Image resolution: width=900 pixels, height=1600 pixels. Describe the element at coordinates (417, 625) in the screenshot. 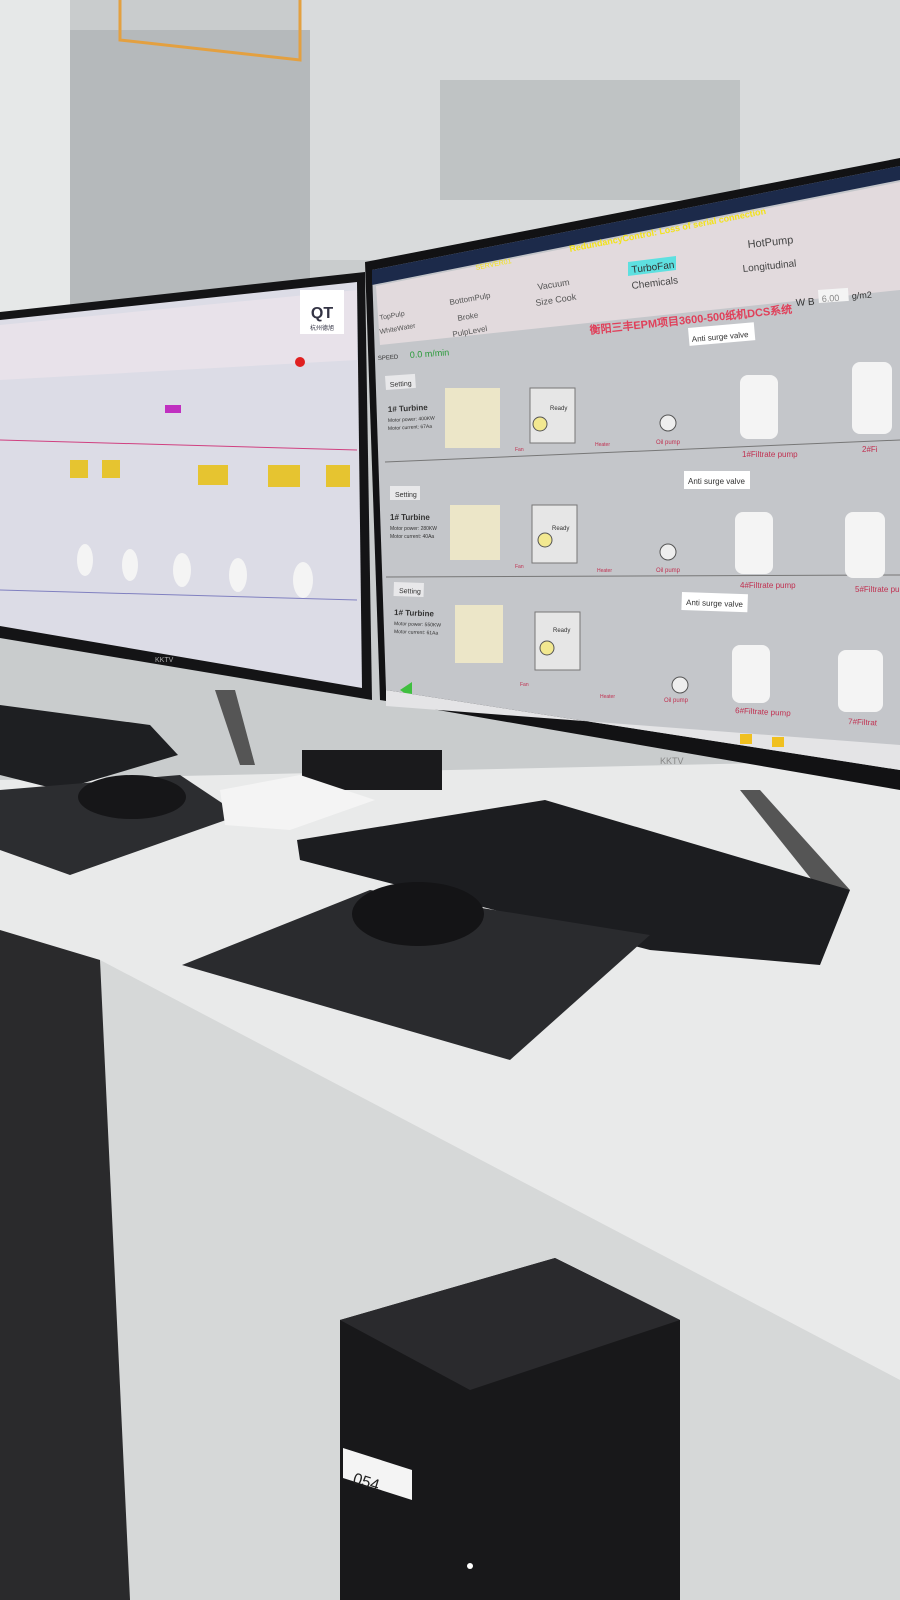

I see `motor-power: Motor power: 550KW` at that location.